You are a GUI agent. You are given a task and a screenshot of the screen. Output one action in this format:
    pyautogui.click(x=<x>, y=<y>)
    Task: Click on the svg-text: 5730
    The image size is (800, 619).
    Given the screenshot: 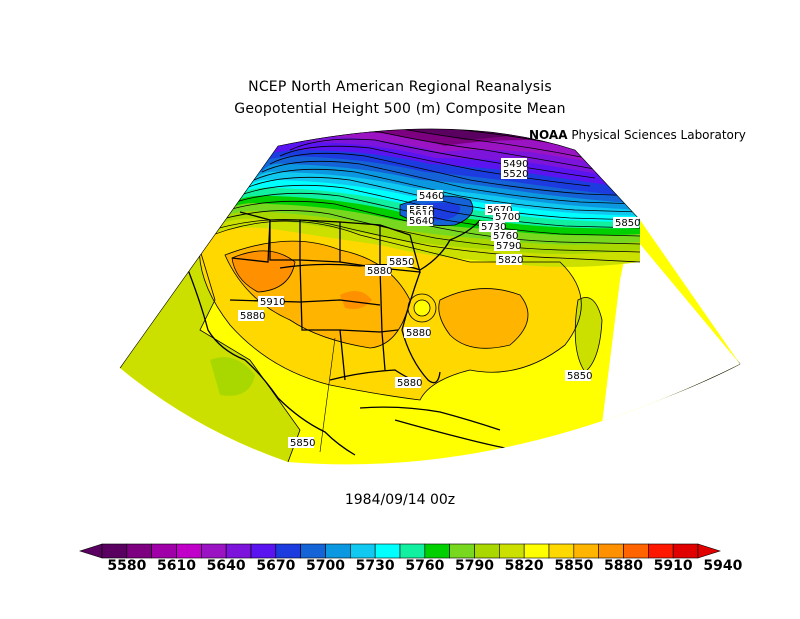 What is the action you would take?
    pyautogui.click(x=493, y=227)
    